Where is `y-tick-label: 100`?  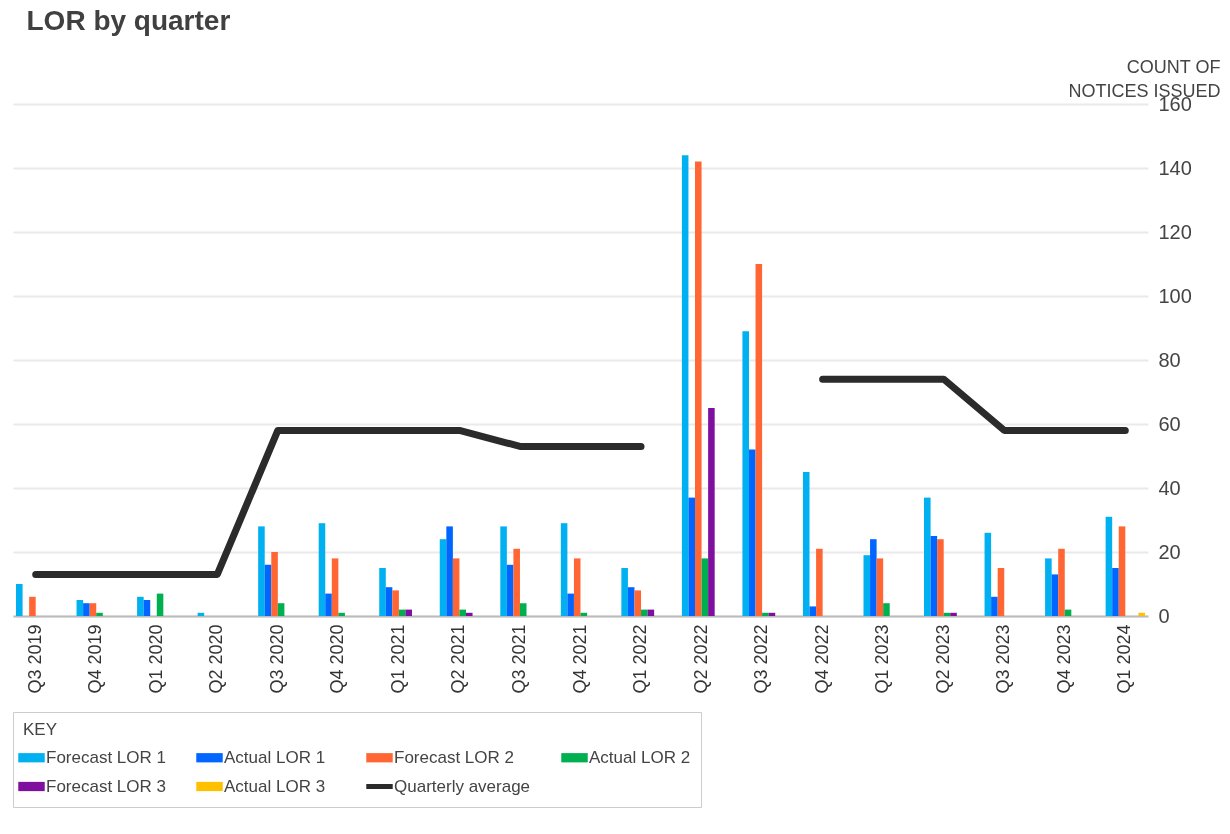
y-tick-label: 100 is located at coordinates (1175, 295).